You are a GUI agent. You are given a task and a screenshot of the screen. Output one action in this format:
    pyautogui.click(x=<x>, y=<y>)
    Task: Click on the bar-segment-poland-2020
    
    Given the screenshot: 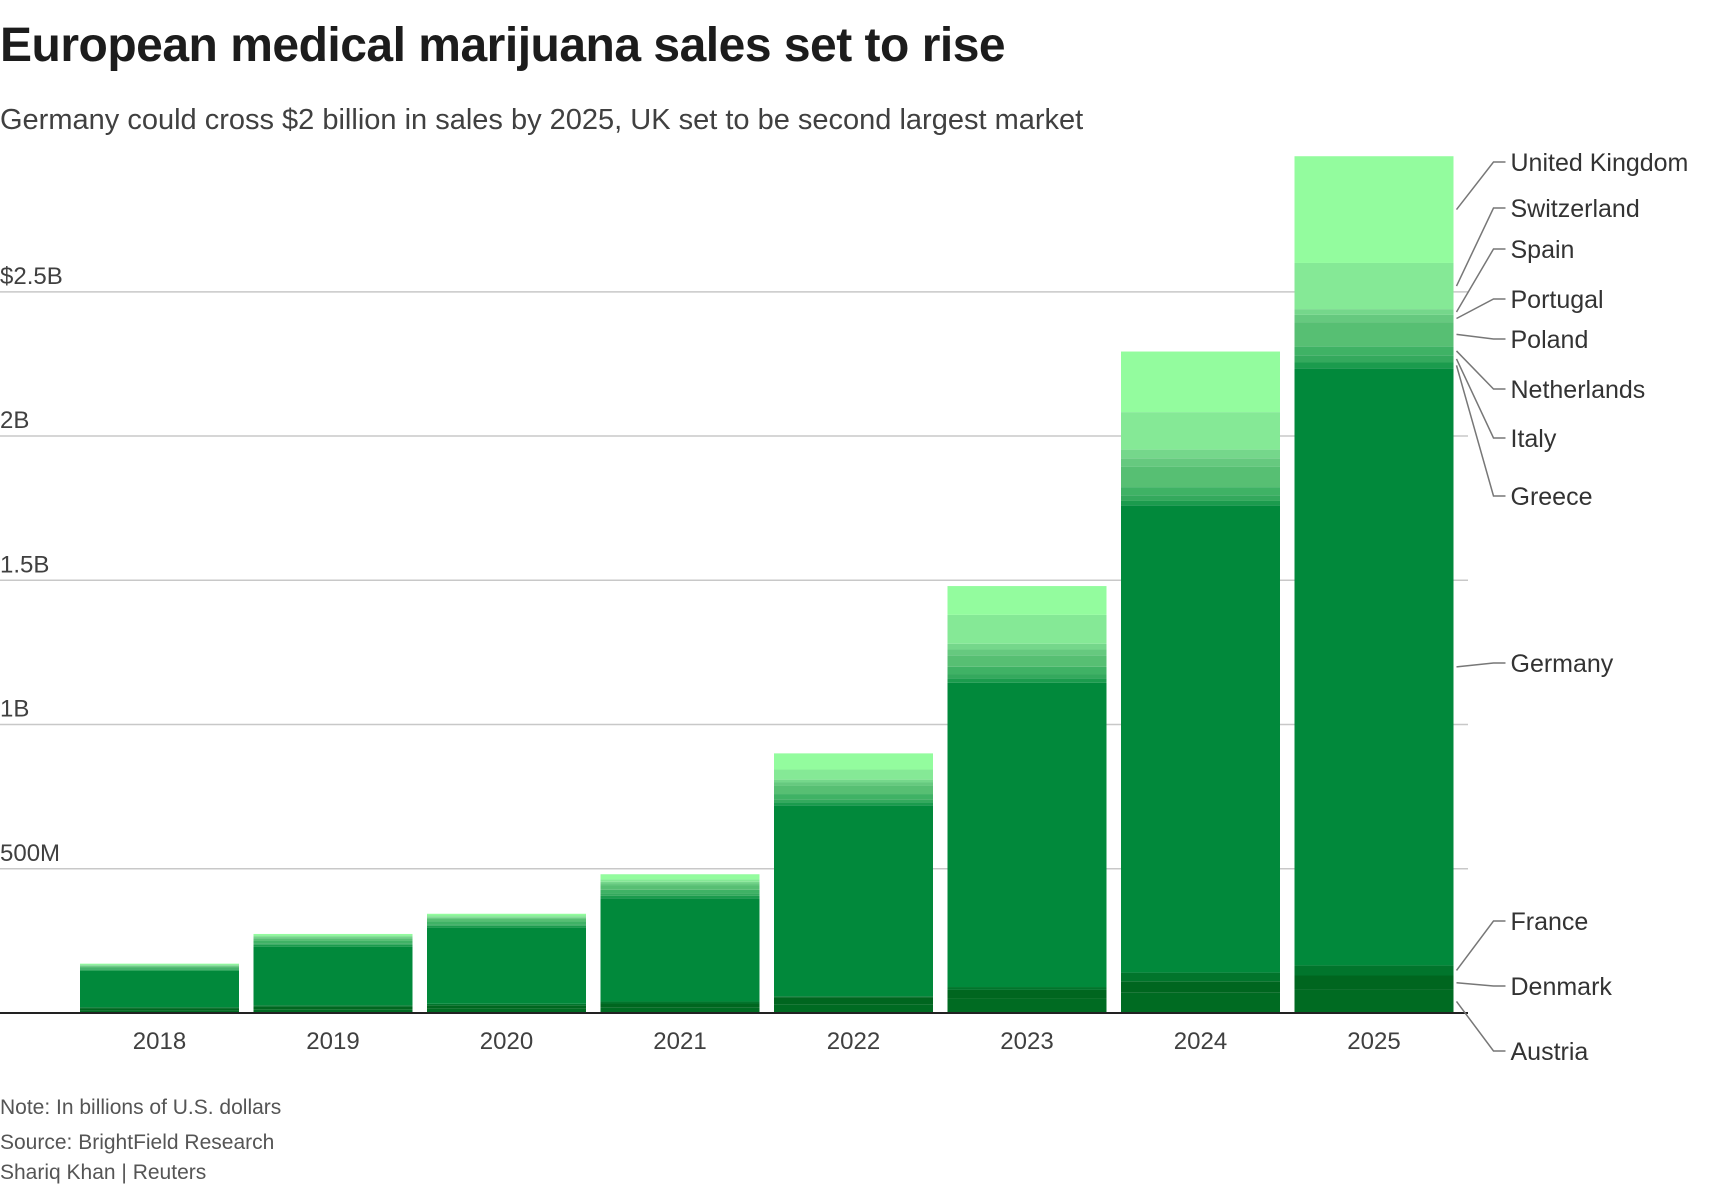 What is the action you would take?
    pyautogui.click(x=506, y=920)
    